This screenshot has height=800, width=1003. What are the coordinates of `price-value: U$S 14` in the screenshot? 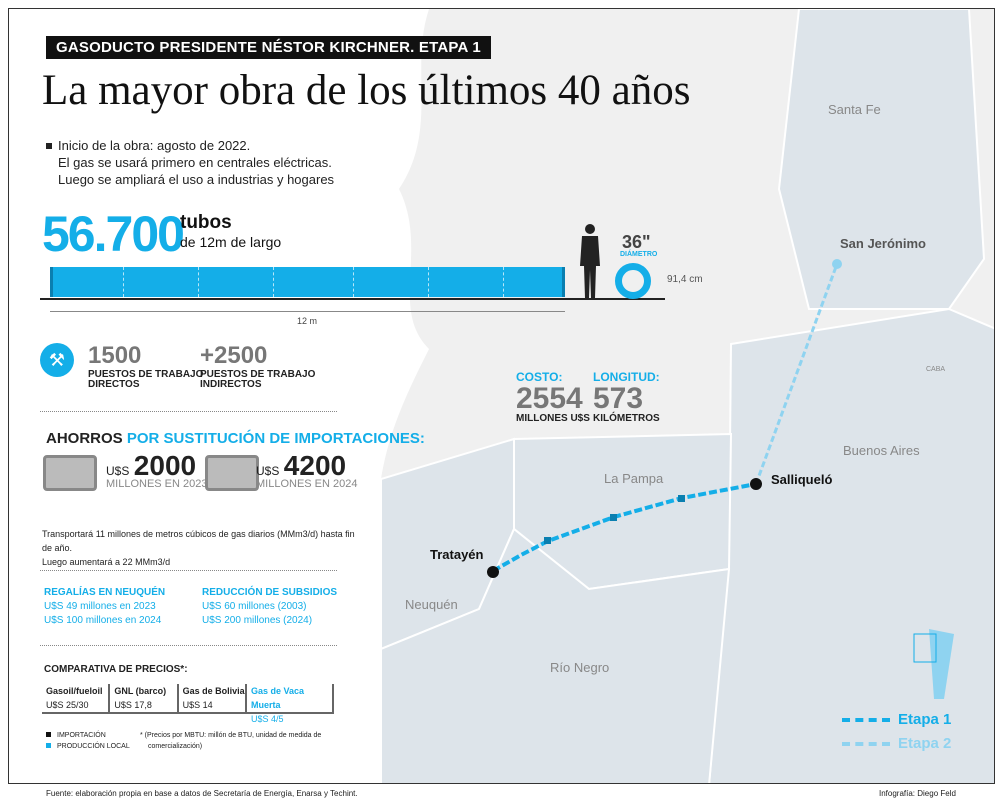 It's located at (197, 705).